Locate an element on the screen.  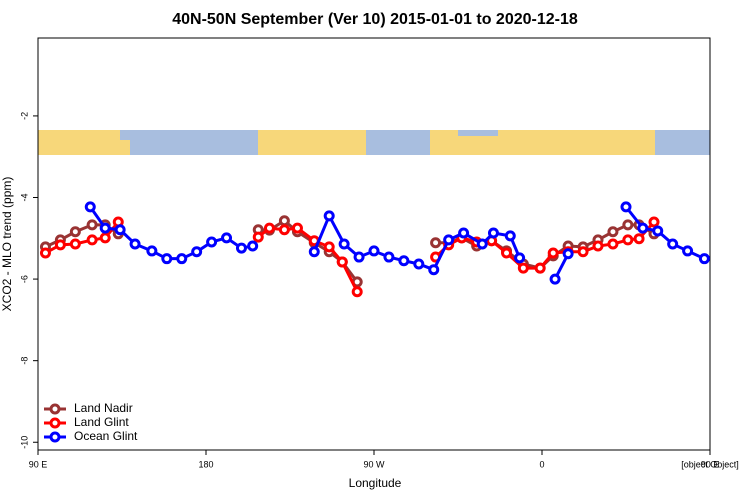
x-tick-label: 90 W is located at coordinates (374, 464).